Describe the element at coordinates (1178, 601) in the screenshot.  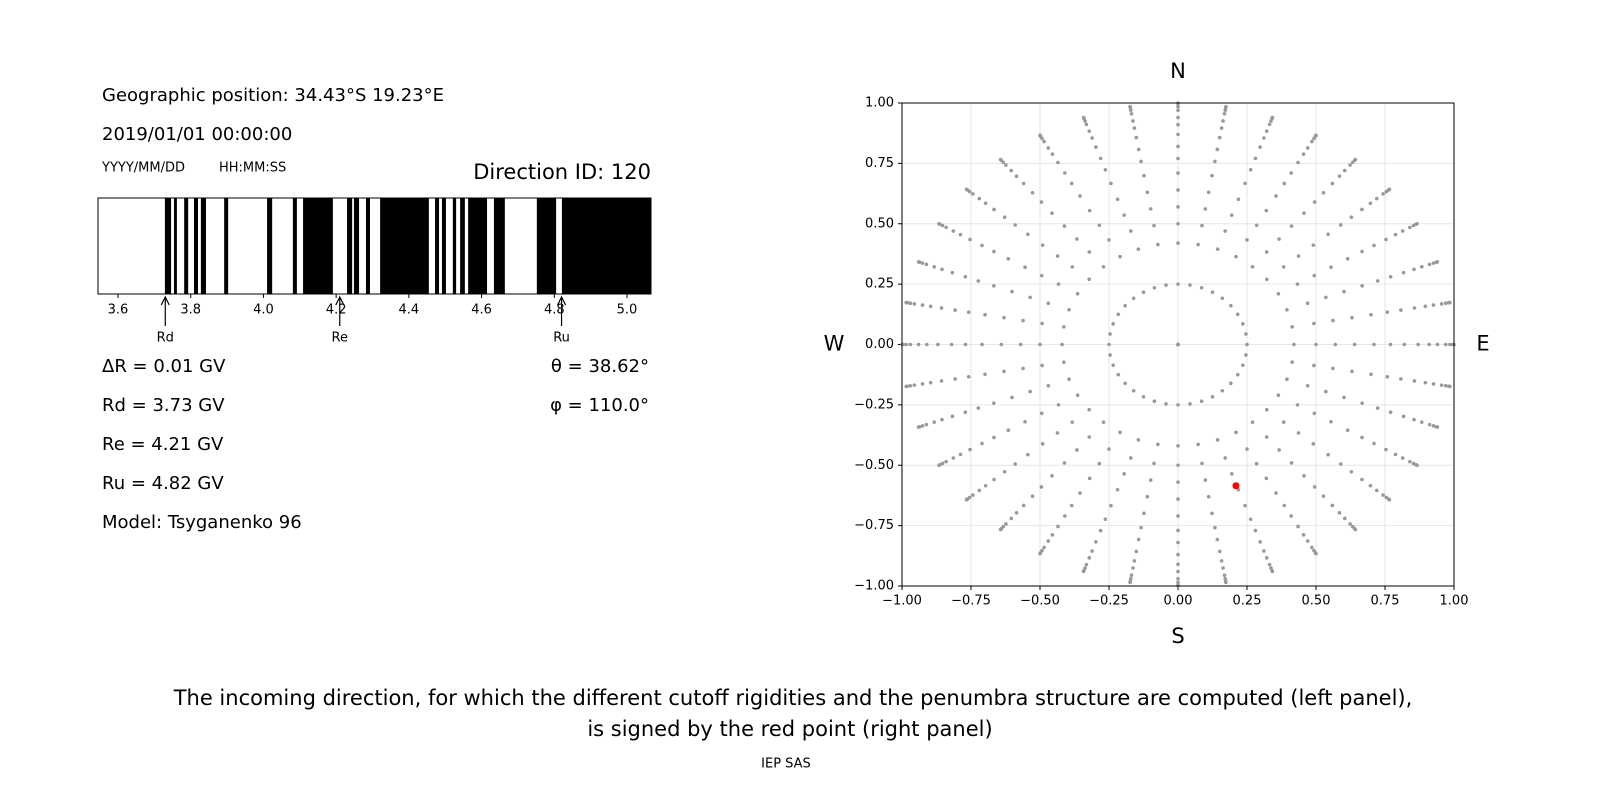
I see `x-tick-label: 0.00` at that location.